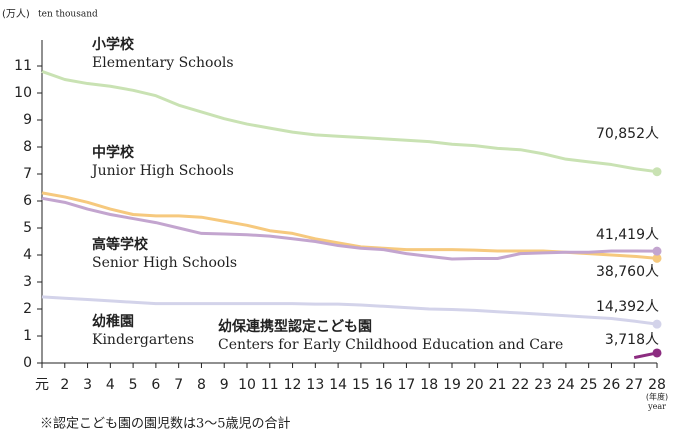  Describe the element at coordinates (627, 134) in the screenshot. I see `value-label: 70,852人` at that location.